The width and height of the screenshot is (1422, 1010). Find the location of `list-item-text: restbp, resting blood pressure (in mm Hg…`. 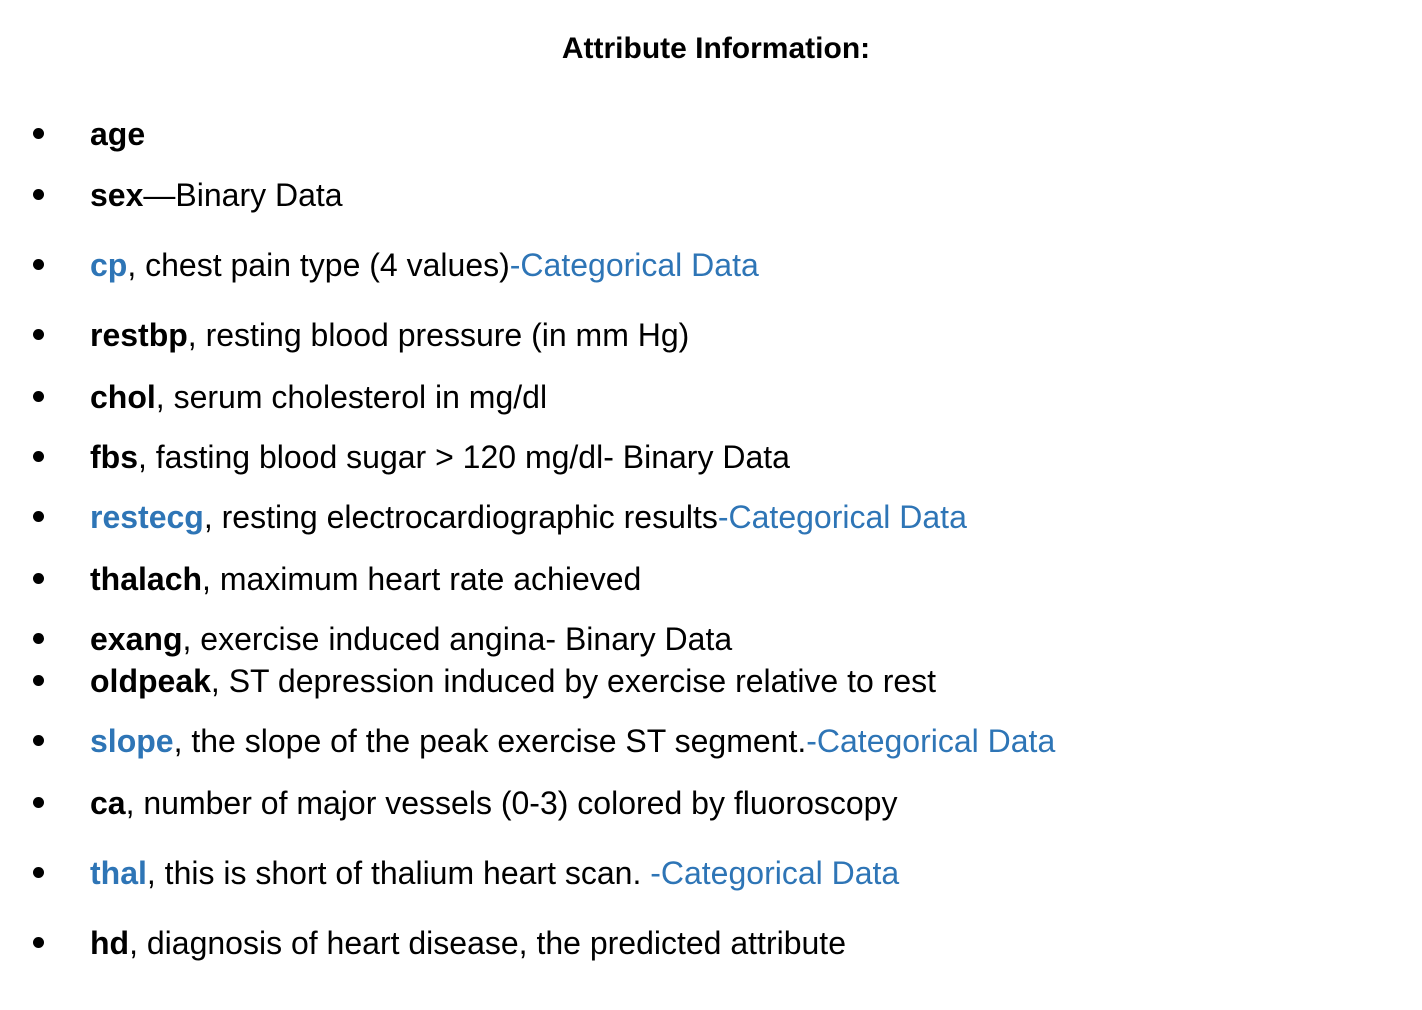

list-item-text: restbp, resting blood pressure (in mm Hg… is located at coordinates (389, 335).